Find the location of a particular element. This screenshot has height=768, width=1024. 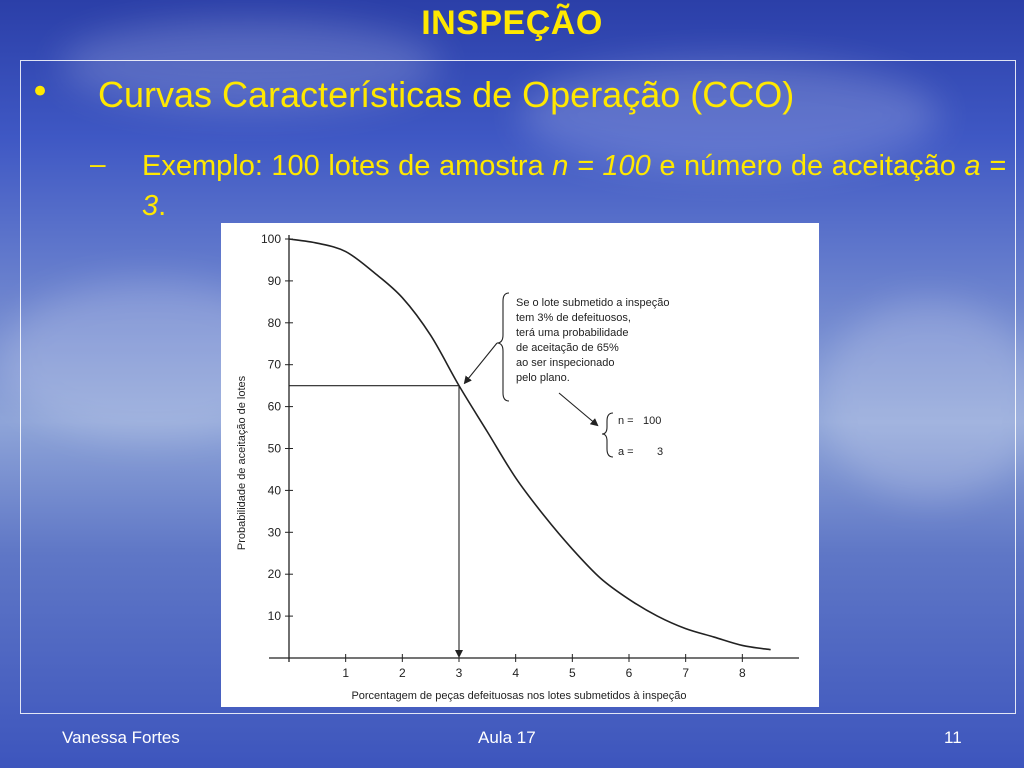

sub-text-end: . is located at coordinates (162, 206).